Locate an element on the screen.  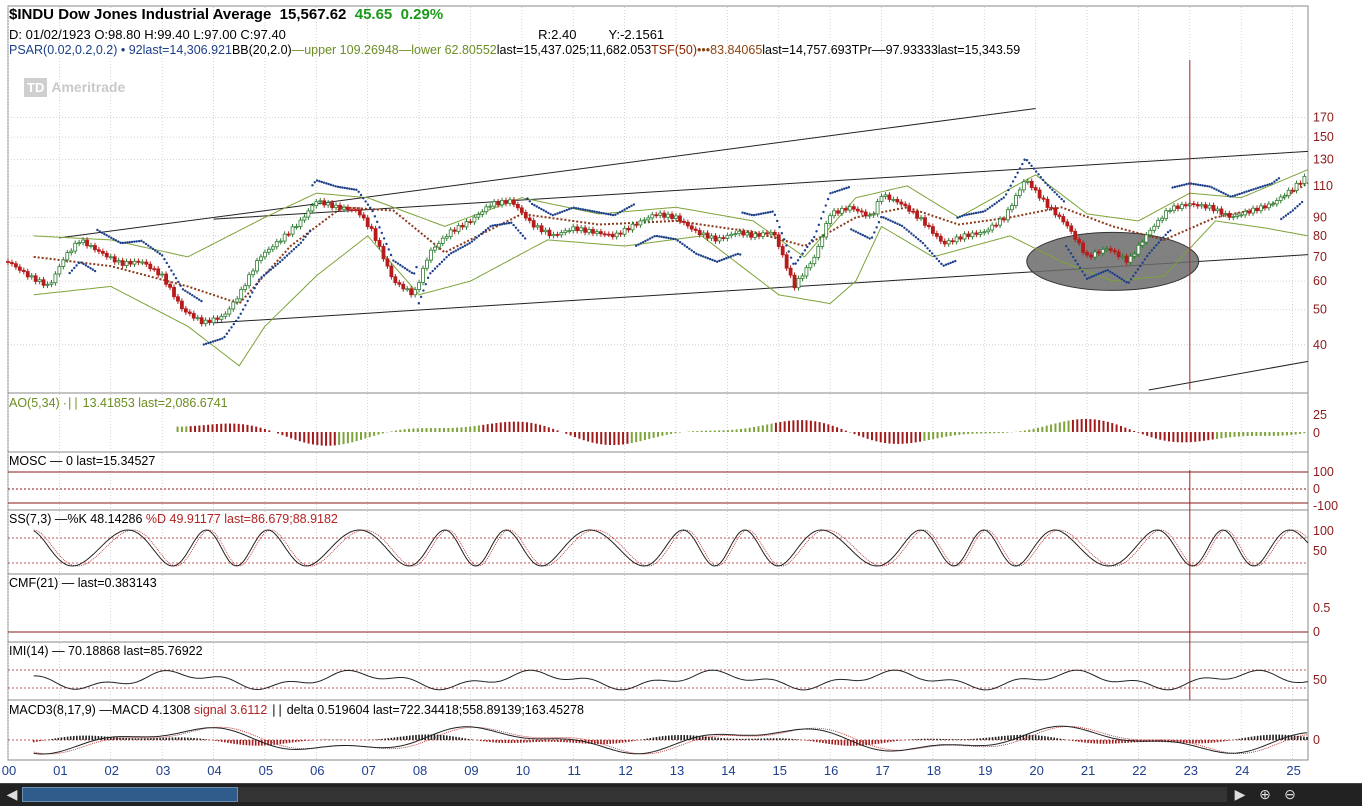
y-tick-label: 150 is located at coordinates (1323, 137).